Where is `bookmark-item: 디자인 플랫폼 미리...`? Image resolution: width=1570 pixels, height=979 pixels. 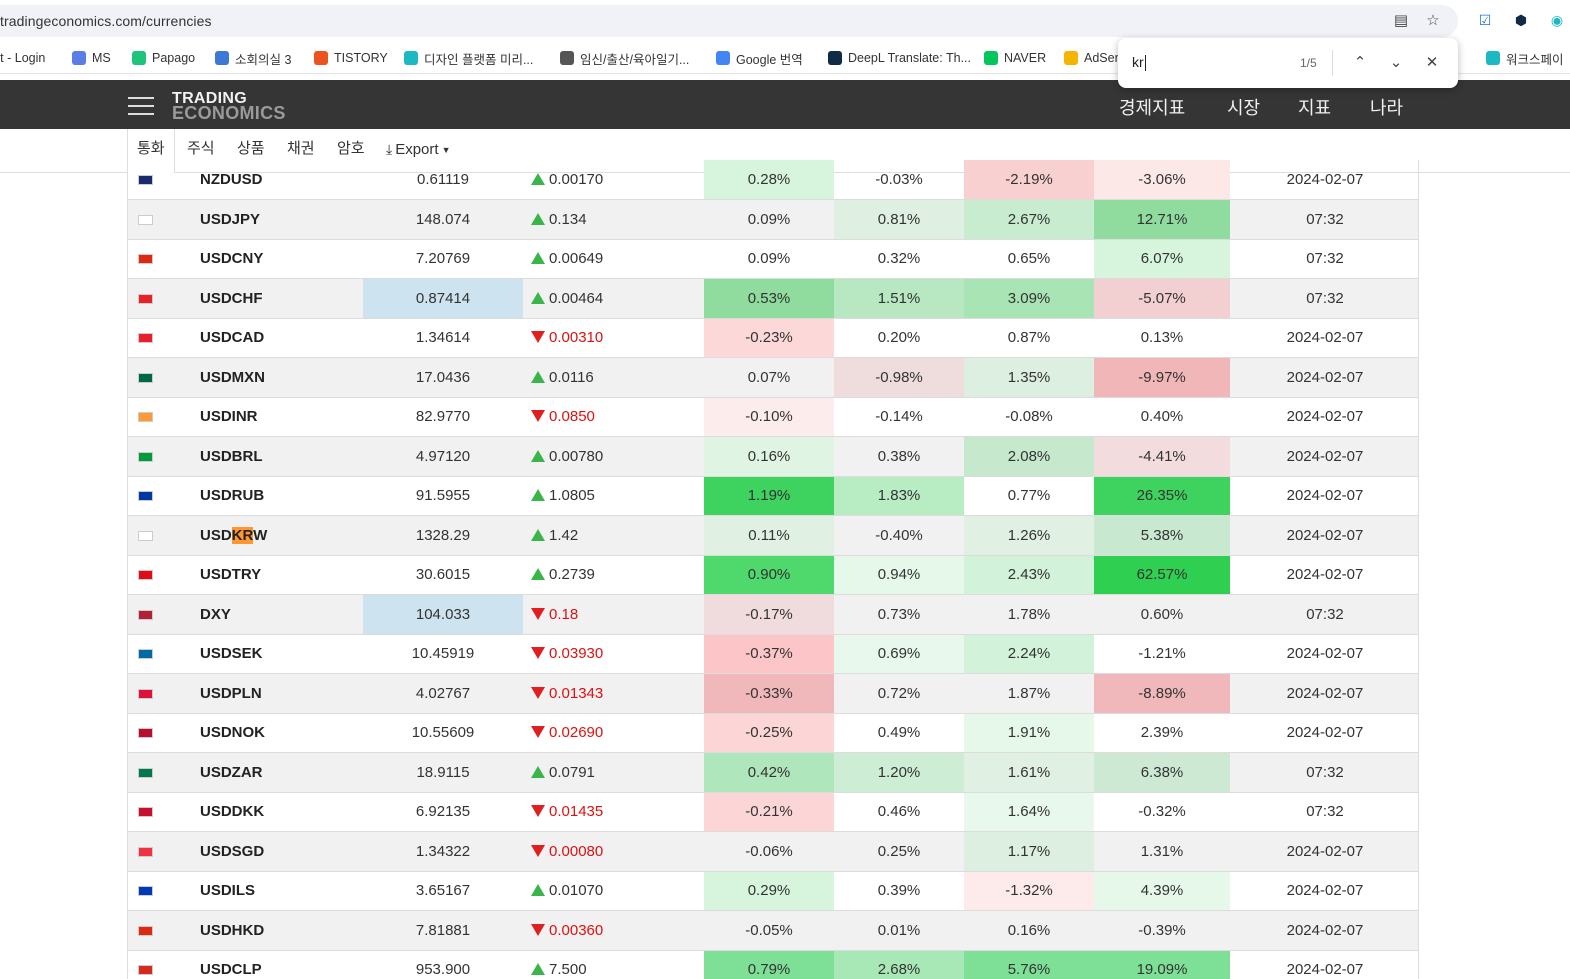
bookmark-item: 디자인 플랫폼 미리... is located at coordinates (468, 58).